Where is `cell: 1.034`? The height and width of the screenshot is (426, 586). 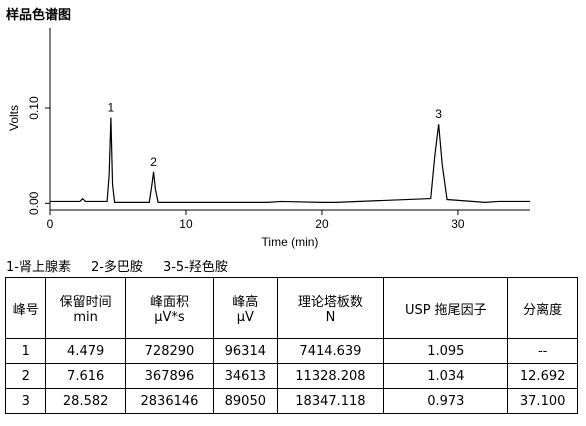 cell: 1.034 is located at coordinates (446, 376).